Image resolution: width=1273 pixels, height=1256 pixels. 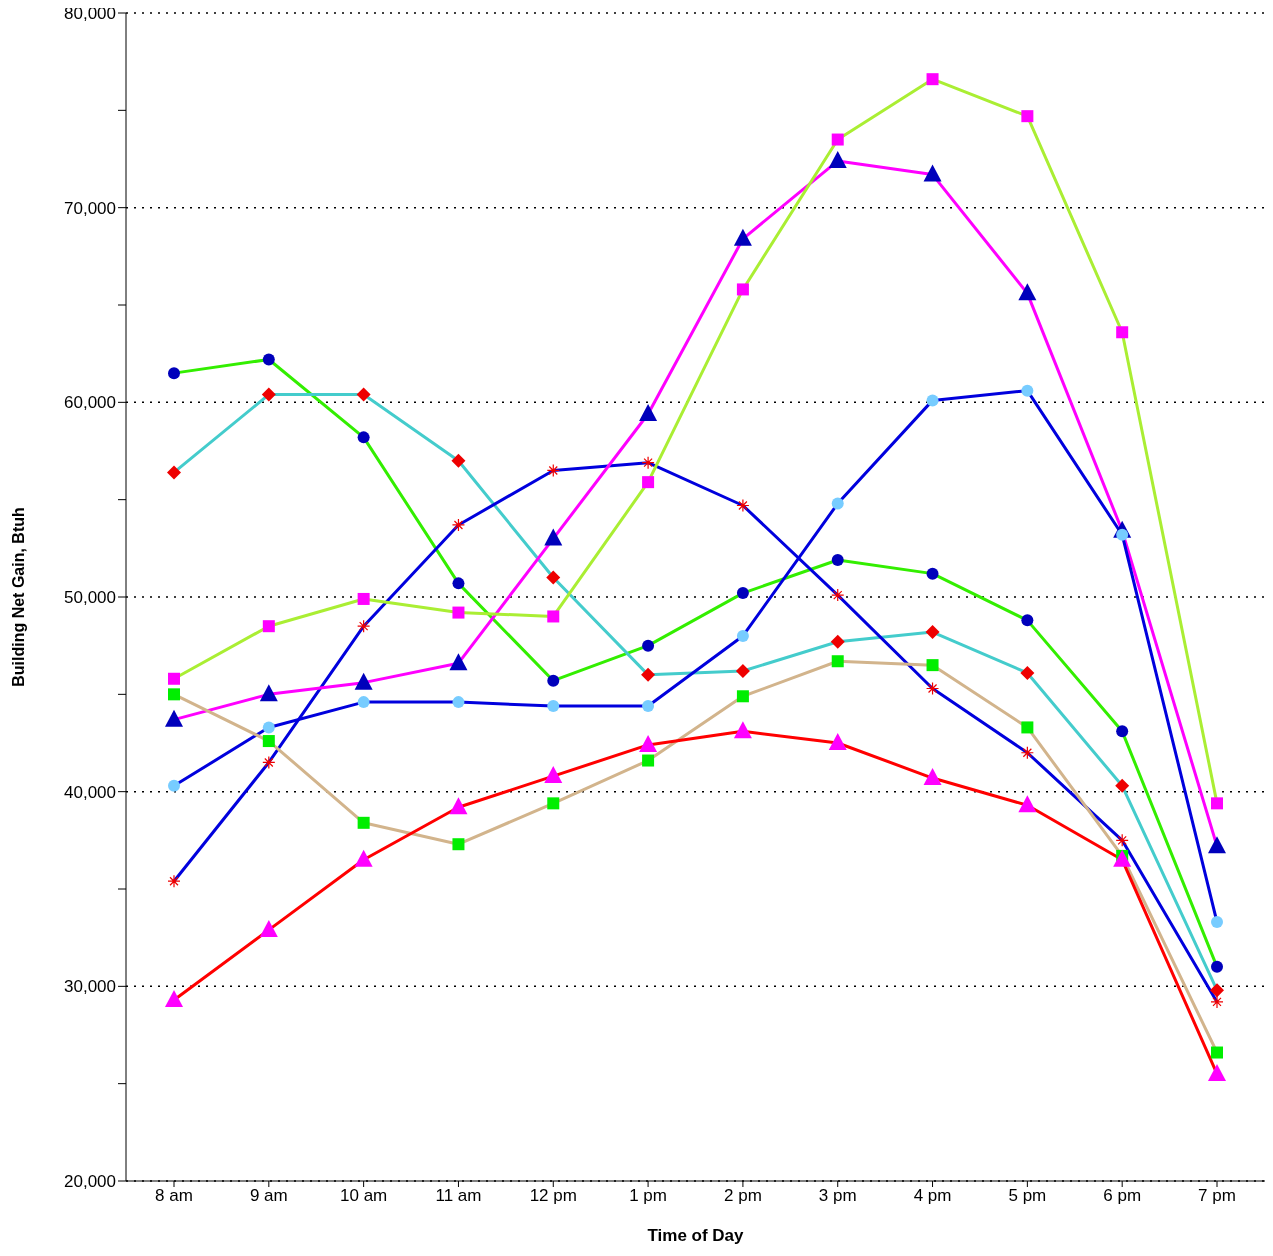 I want to click on y-tick-label: 70,000, so click(x=90, y=208).